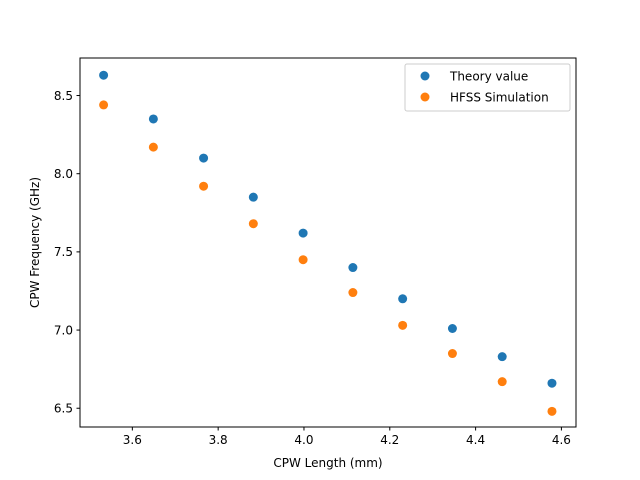 Image resolution: width=640 pixels, height=480 pixels. What do you see at coordinates (63, 409) in the screenshot?
I see `y-tick-label: 6.5` at bounding box center [63, 409].